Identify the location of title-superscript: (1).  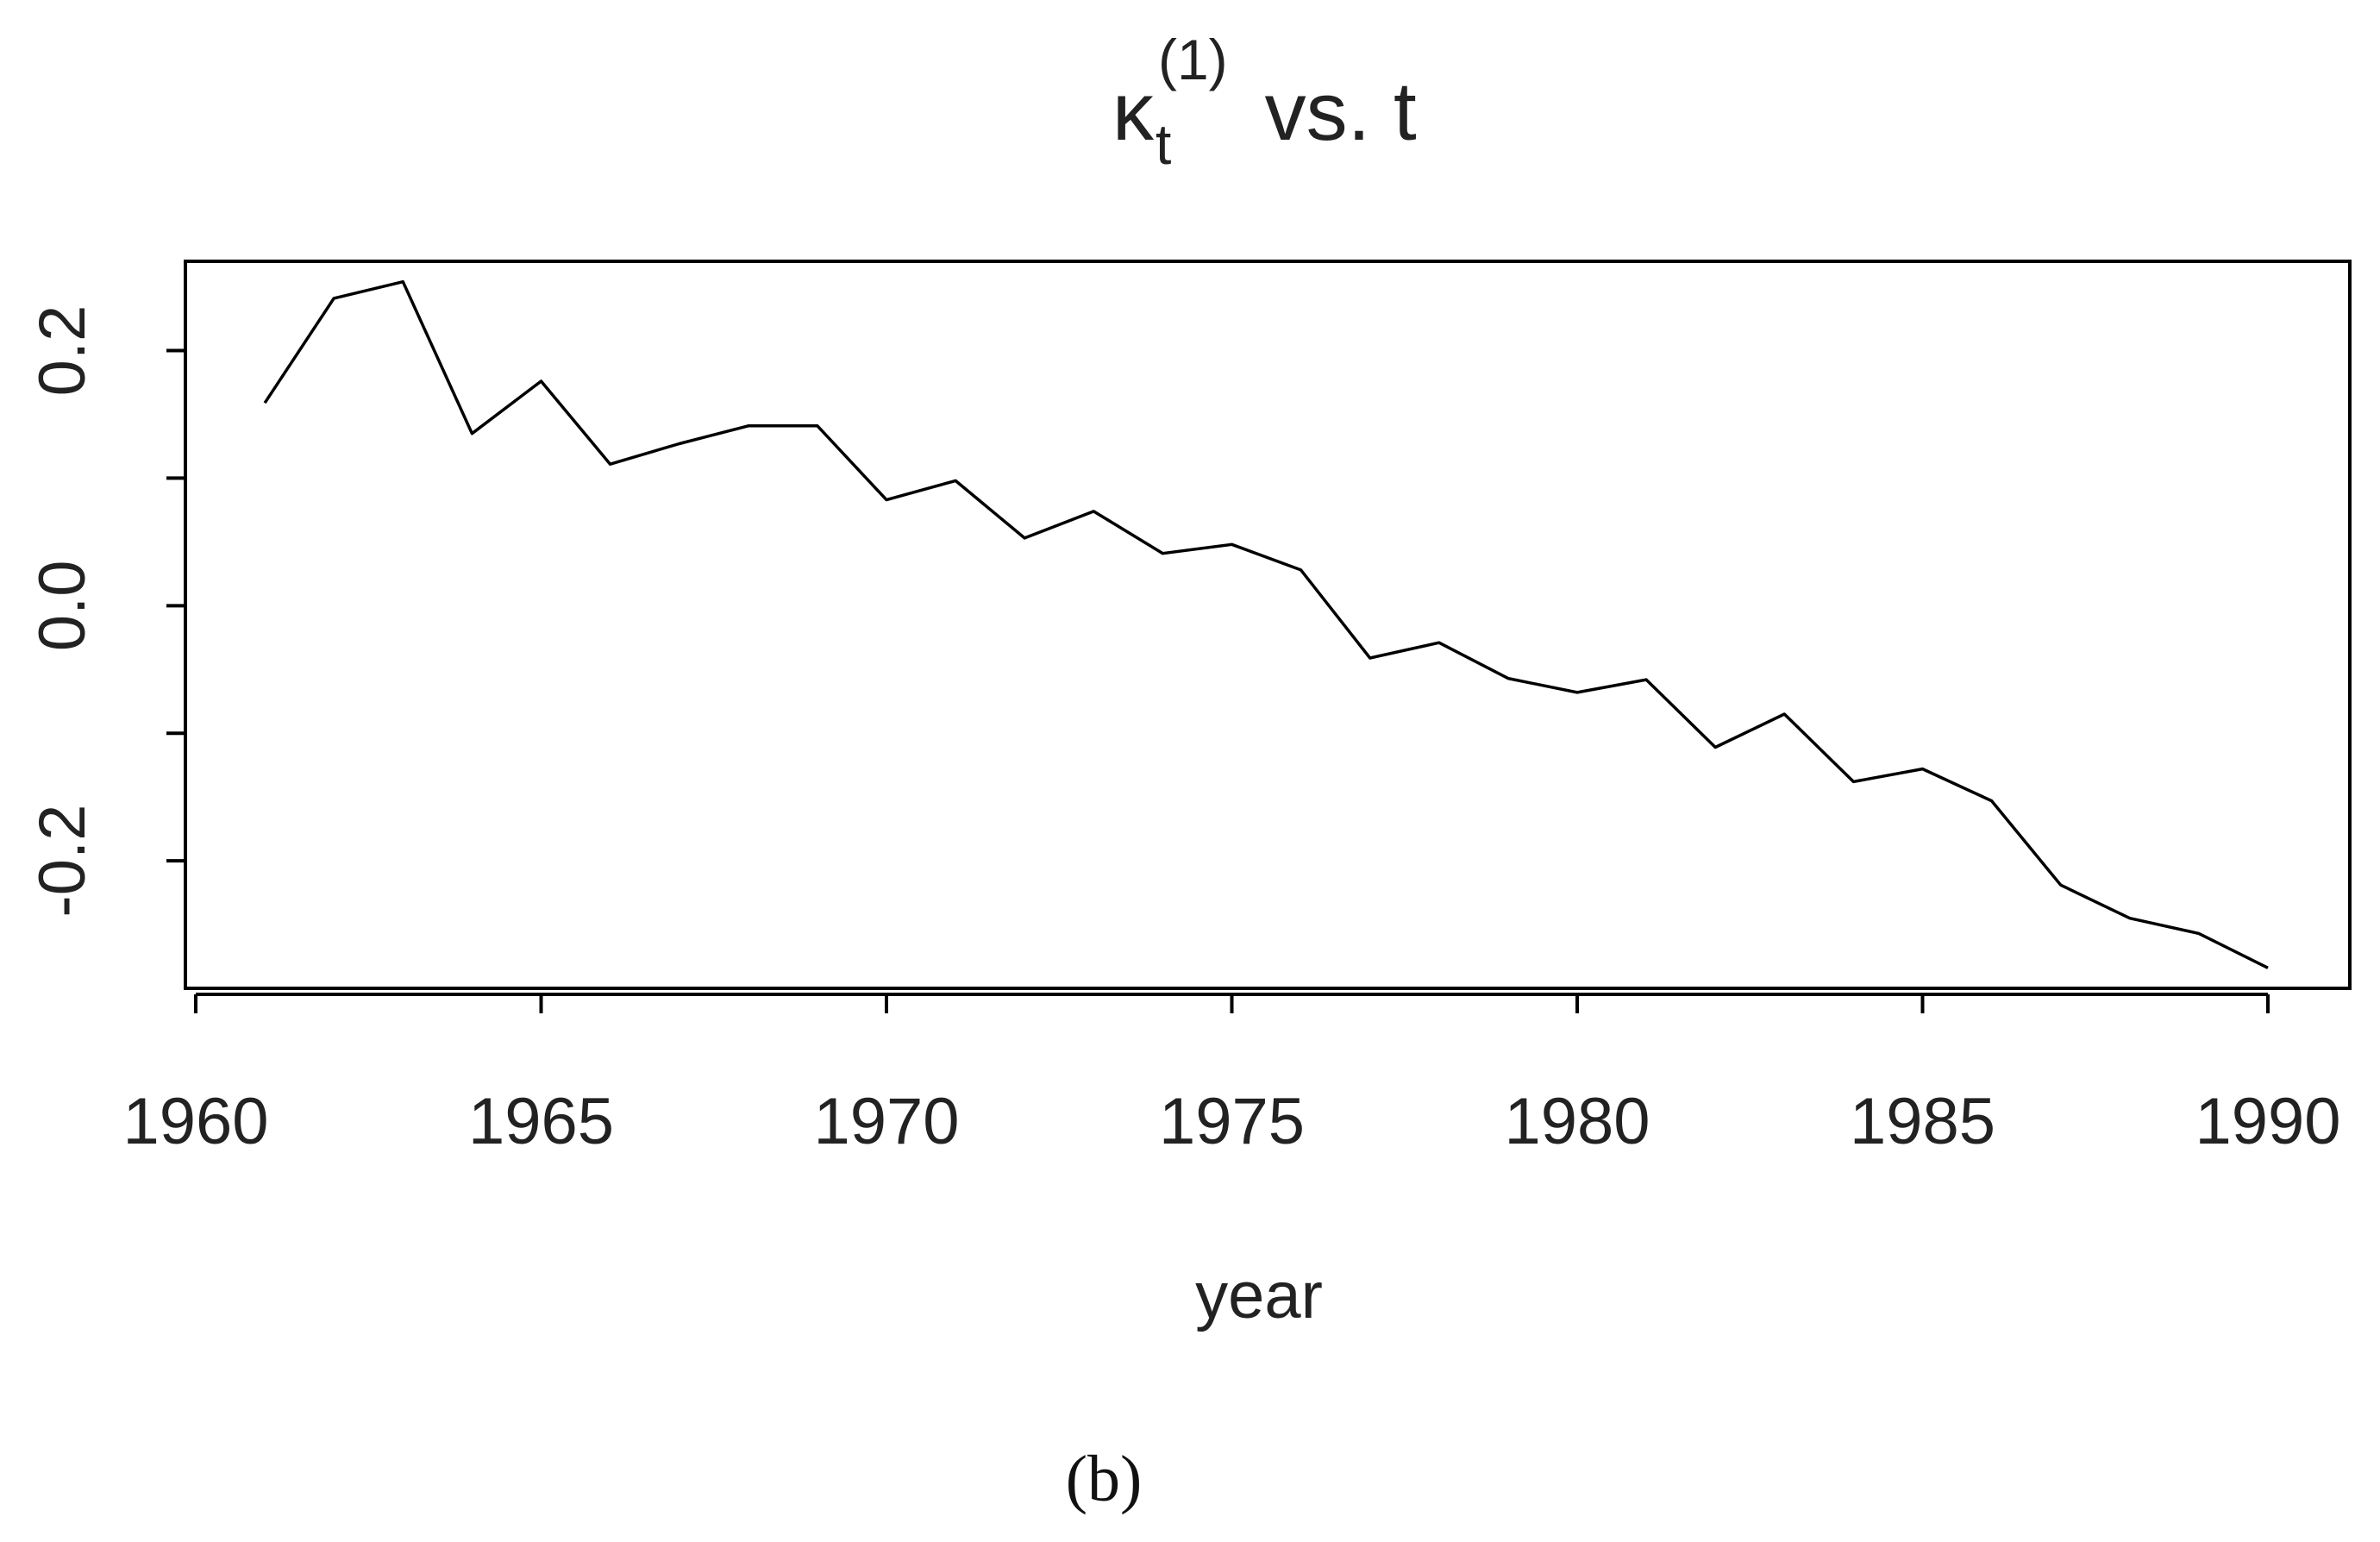
(1193, 60).